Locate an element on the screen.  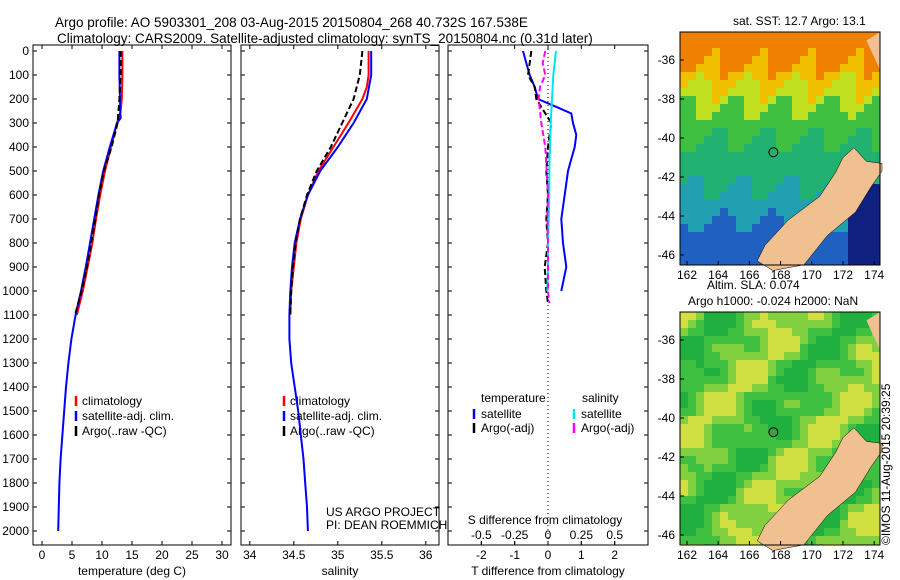
legend-title: salinity is located at coordinates (600, 398).